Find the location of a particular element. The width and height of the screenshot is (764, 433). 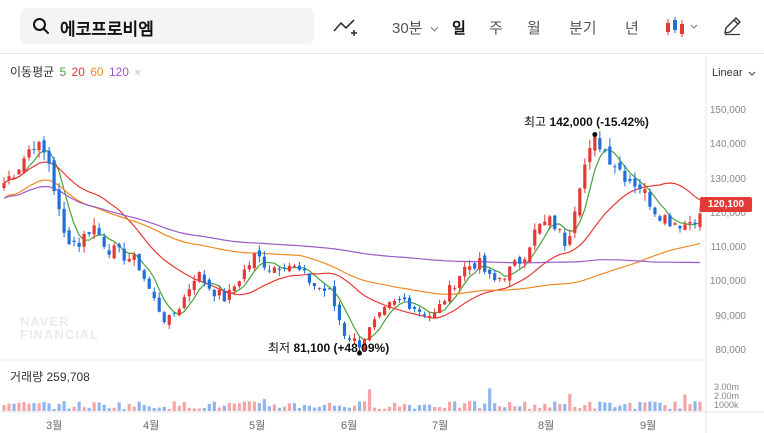

toolbar-divider is located at coordinates (382, 53).